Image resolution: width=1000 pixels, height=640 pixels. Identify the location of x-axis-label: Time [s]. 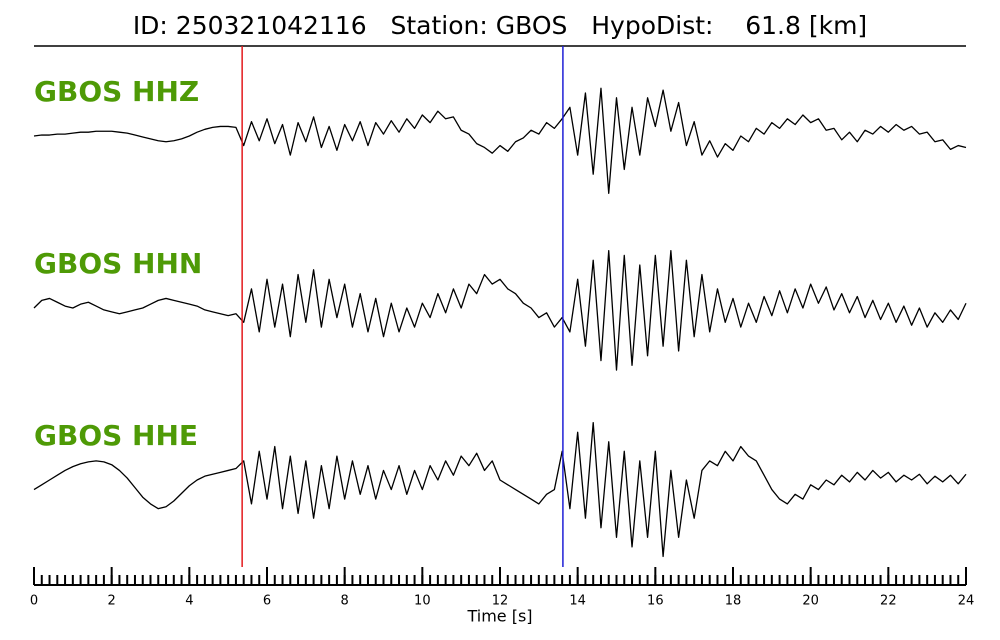
(499, 616).